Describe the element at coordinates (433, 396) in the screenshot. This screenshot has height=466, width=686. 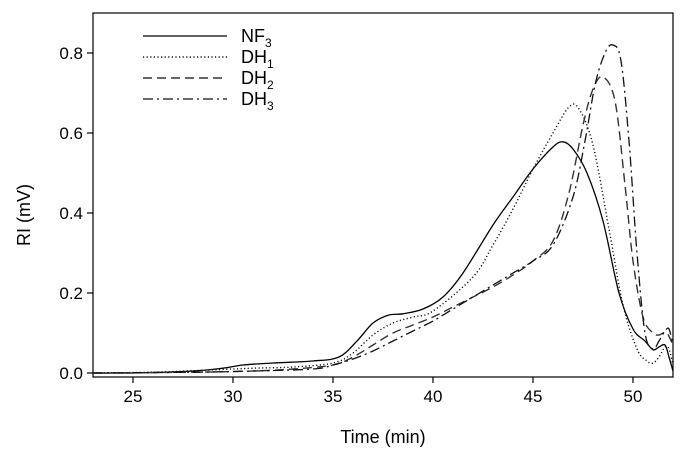
I see `x-tick-label: 40` at that location.